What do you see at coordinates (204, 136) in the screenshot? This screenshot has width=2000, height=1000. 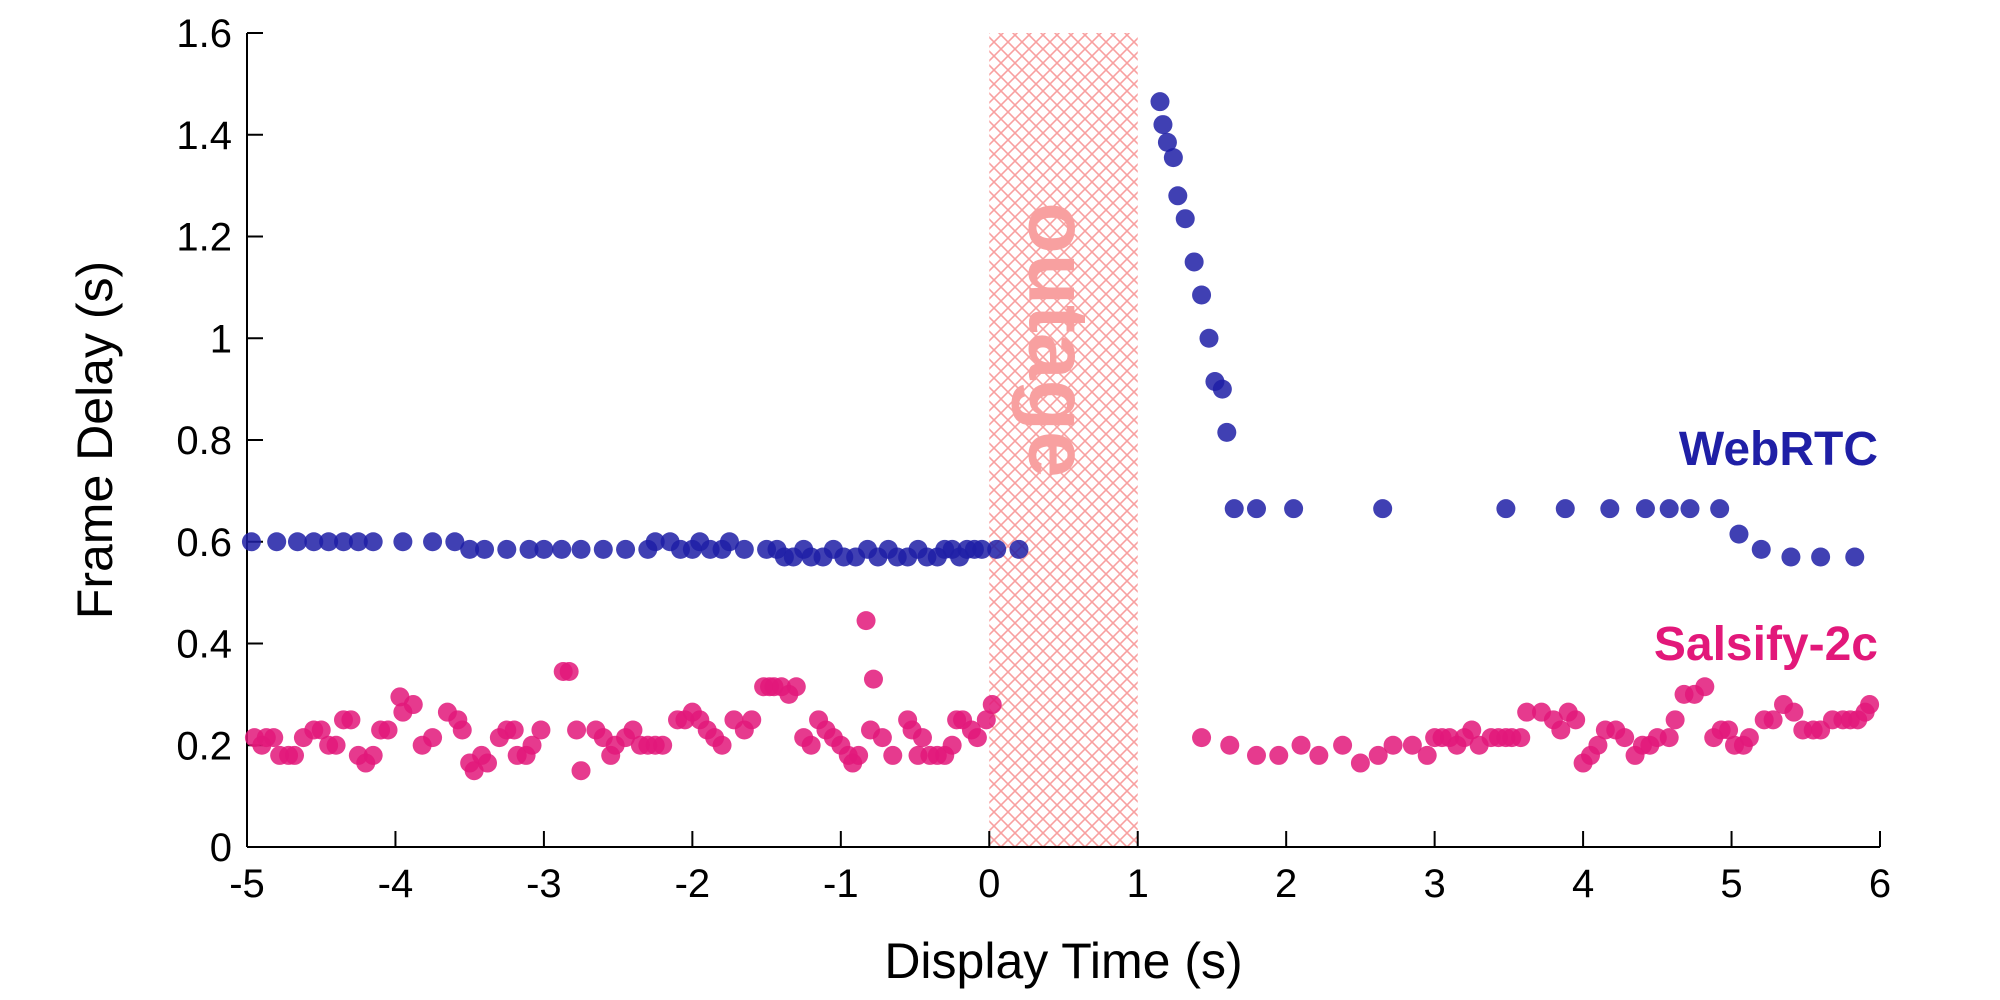 I see `y-tick-label: 1.4` at bounding box center [204, 136].